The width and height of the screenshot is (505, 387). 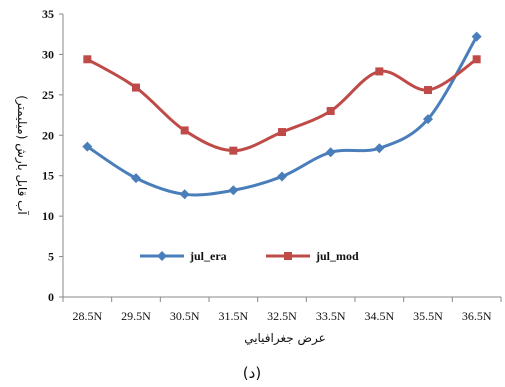 I want to click on x-tick-label: 35.5N, so click(x=428, y=316).